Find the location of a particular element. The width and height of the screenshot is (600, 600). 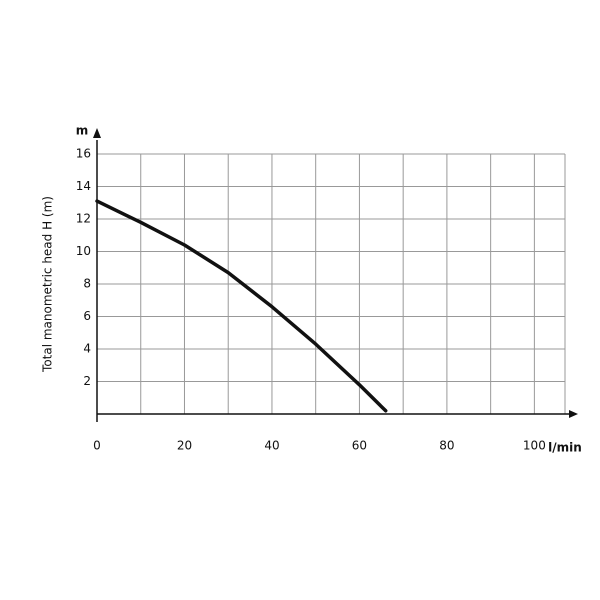

y-tick-label: 4 is located at coordinates (87, 349).